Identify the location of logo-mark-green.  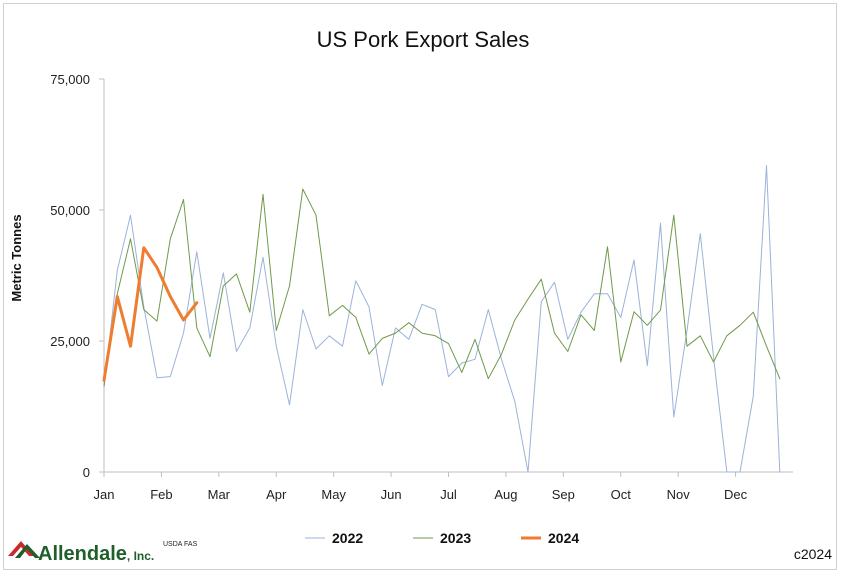
(27, 551).